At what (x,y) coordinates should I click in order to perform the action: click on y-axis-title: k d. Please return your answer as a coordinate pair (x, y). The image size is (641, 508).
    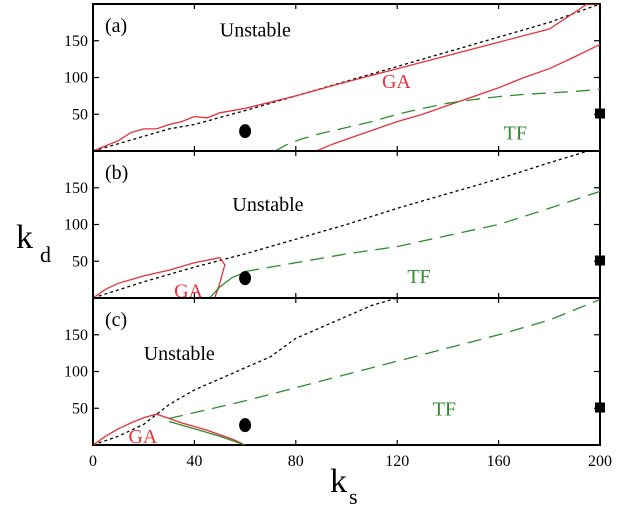
    Looking at the image, I should click on (33, 243).